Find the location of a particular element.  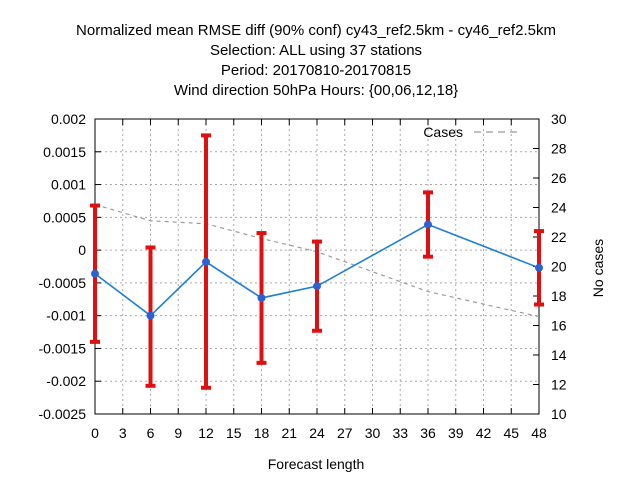

x-tick-label: 33 is located at coordinates (400, 433).